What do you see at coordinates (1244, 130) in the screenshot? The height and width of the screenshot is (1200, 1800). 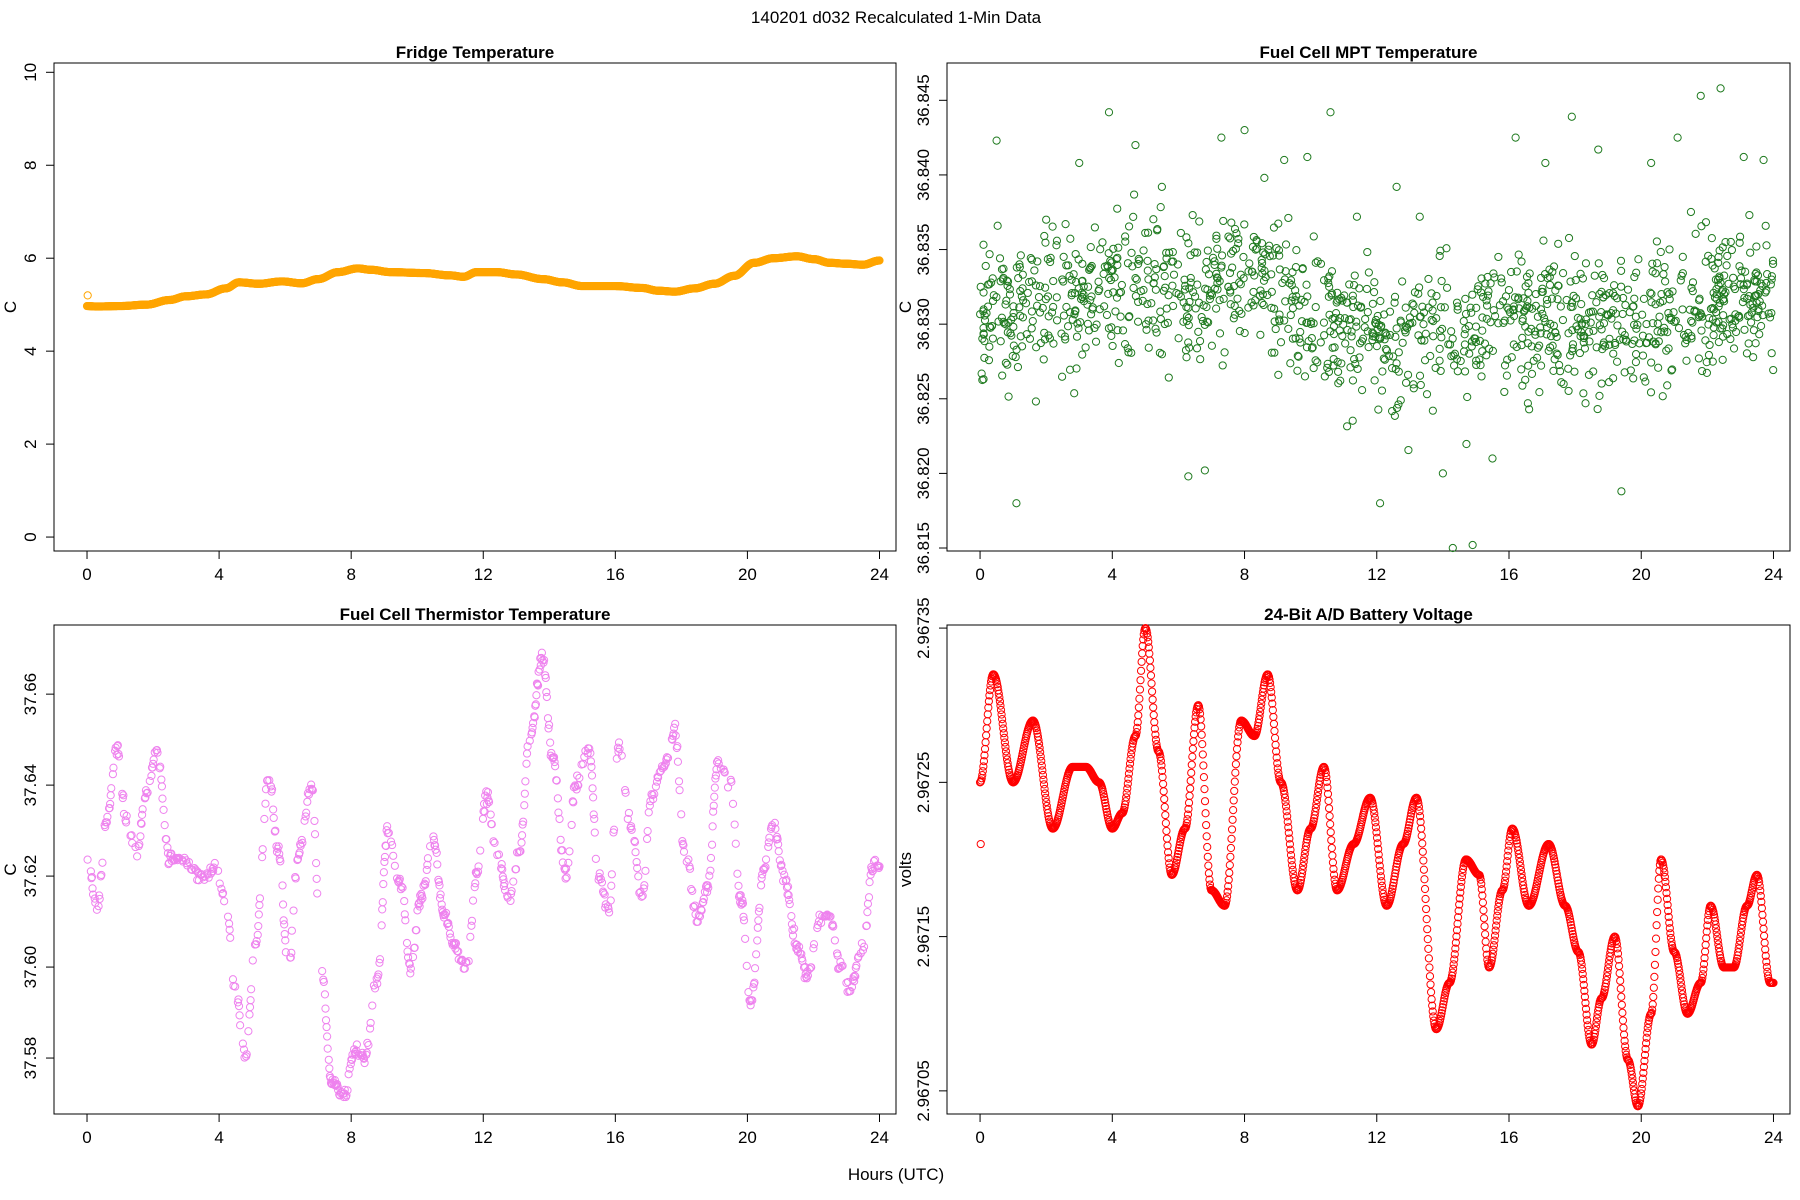 I see `mpt-outlier-point` at bounding box center [1244, 130].